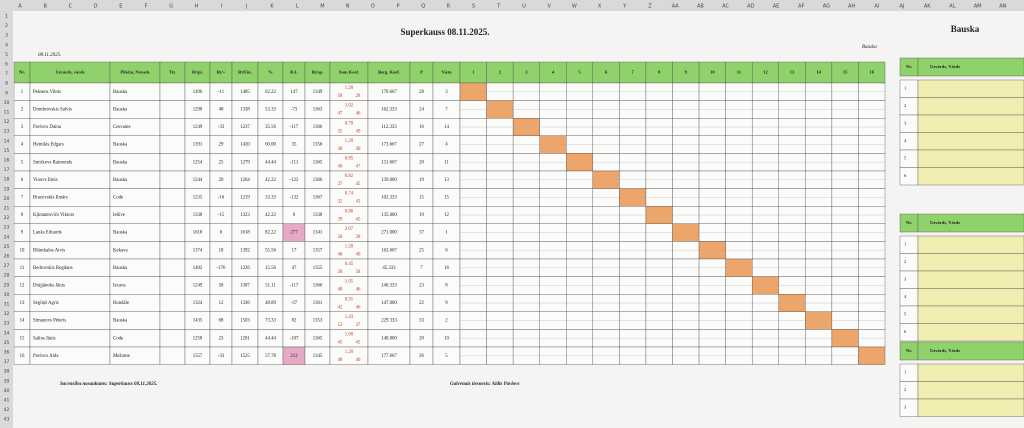 This screenshot has width=1024, height=428. I want to click on cell-text: 45.333, so click(389, 268).